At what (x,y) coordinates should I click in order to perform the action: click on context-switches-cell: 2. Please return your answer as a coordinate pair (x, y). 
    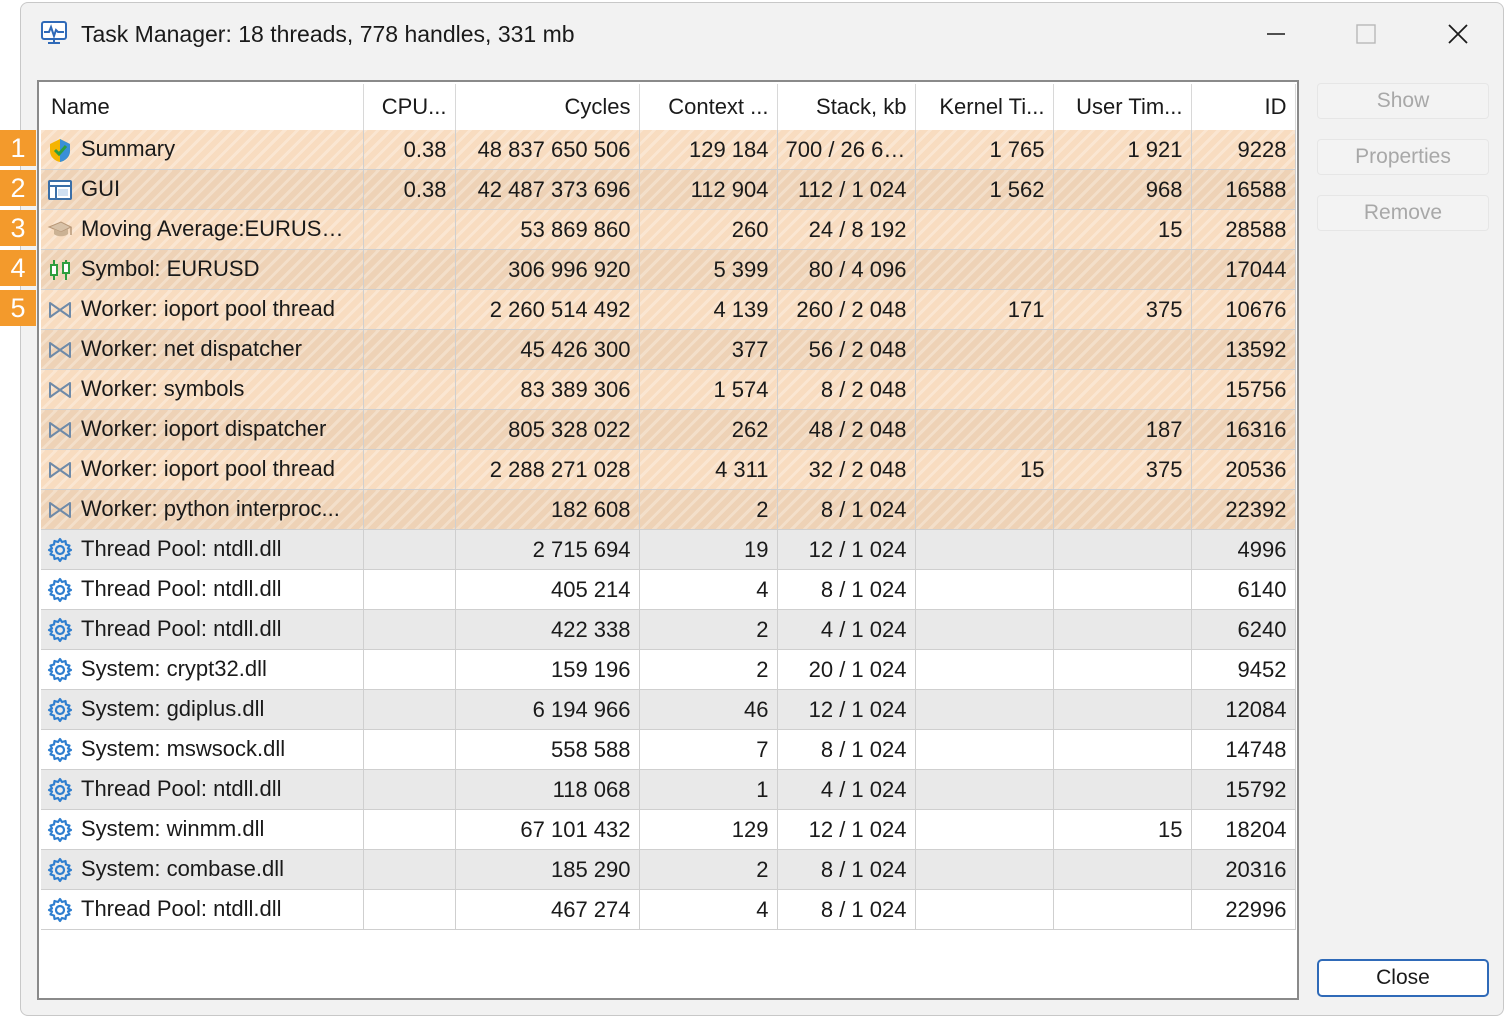
    Looking at the image, I should click on (708, 509).